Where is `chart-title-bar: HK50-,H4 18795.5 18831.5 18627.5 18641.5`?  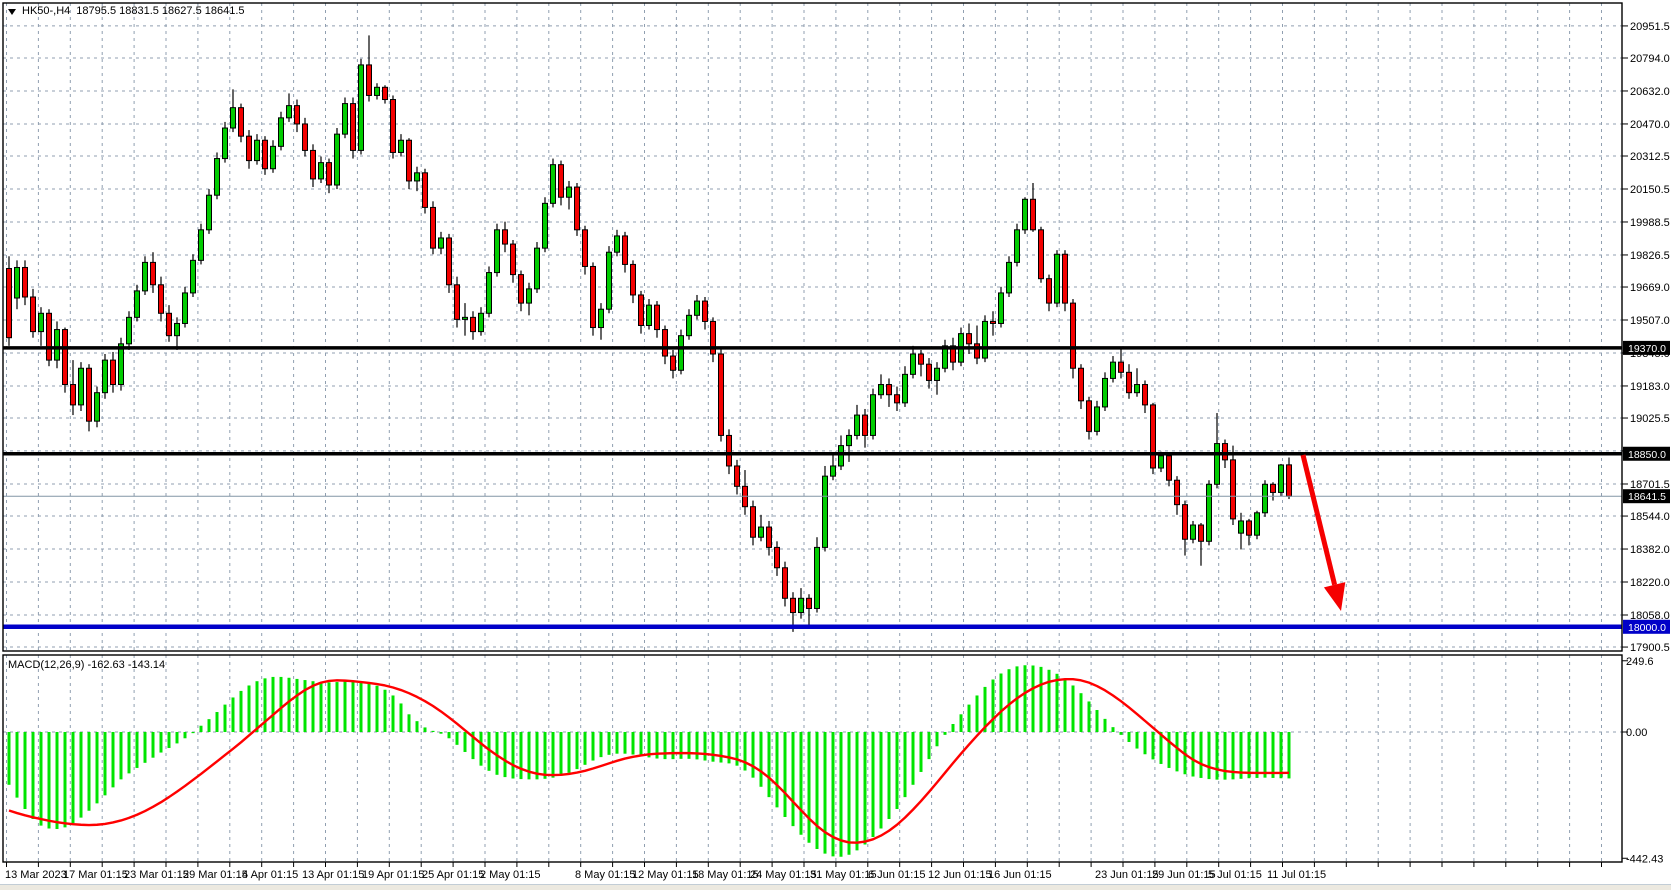 chart-title-bar: HK50-,H4 18795.5 18831.5 18627.5 18641.5 is located at coordinates (126, 11).